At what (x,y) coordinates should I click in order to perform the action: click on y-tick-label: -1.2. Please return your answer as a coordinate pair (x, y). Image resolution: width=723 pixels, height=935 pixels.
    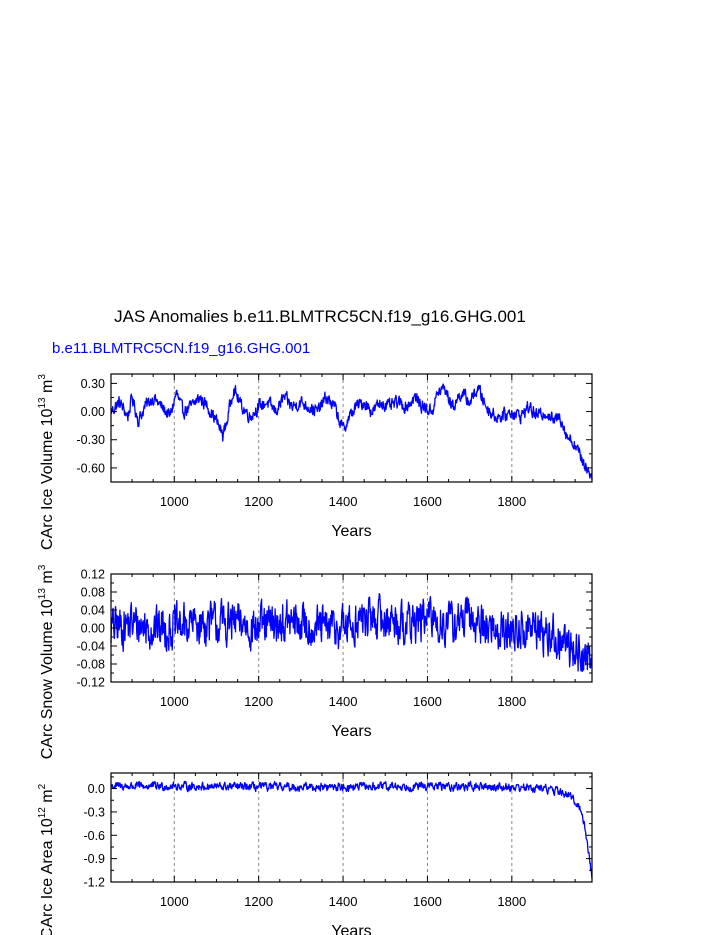
    Looking at the image, I should click on (94, 883).